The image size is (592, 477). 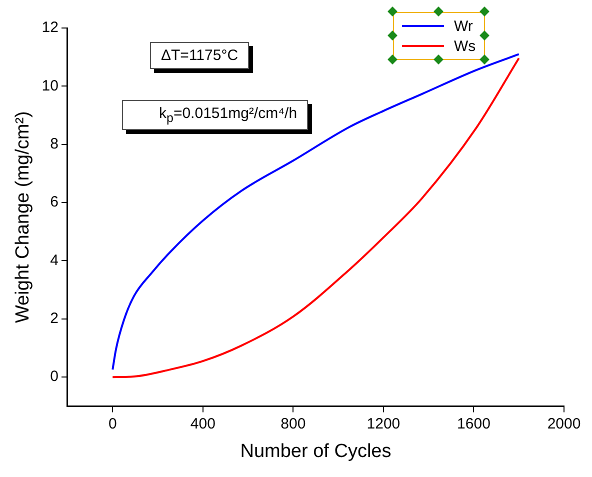 What do you see at coordinates (54, 377) in the screenshot?
I see `y-tick-label: 0` at bounding box center [54, 377].